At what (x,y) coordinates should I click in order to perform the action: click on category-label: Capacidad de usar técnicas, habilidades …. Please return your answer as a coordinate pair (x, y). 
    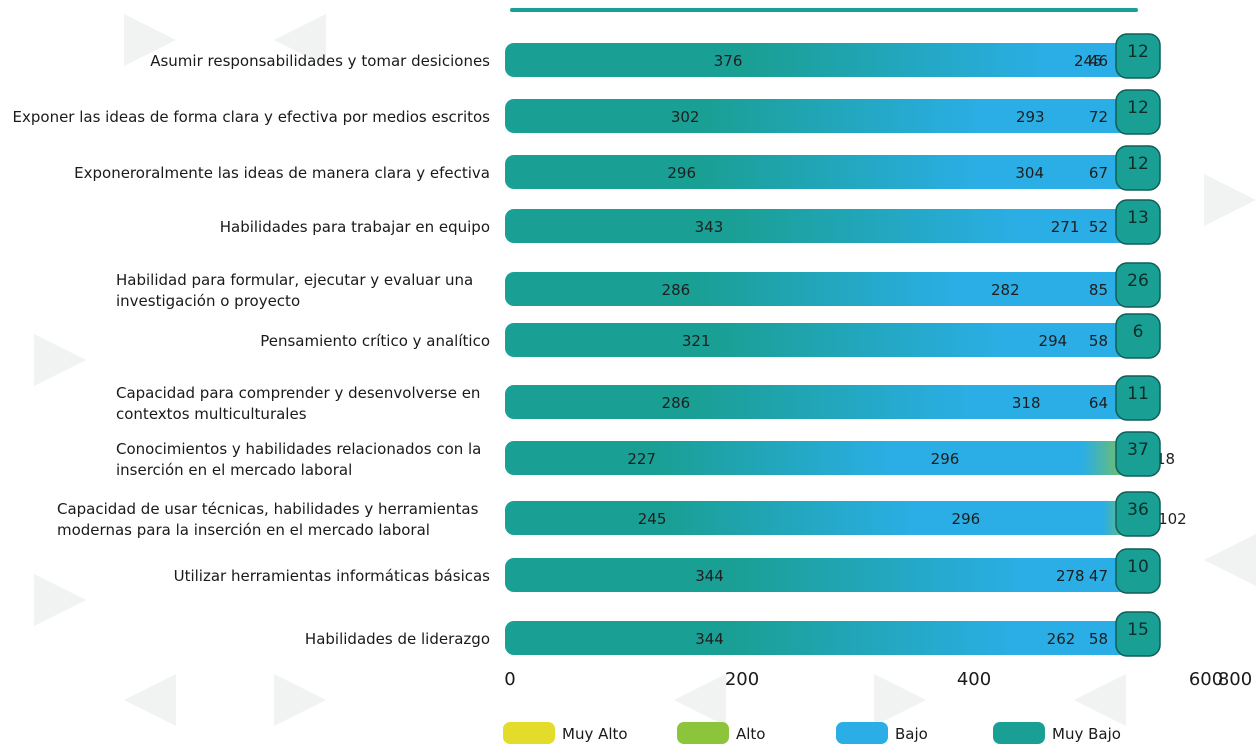
    Looking at the image, I should click on (268, 519).